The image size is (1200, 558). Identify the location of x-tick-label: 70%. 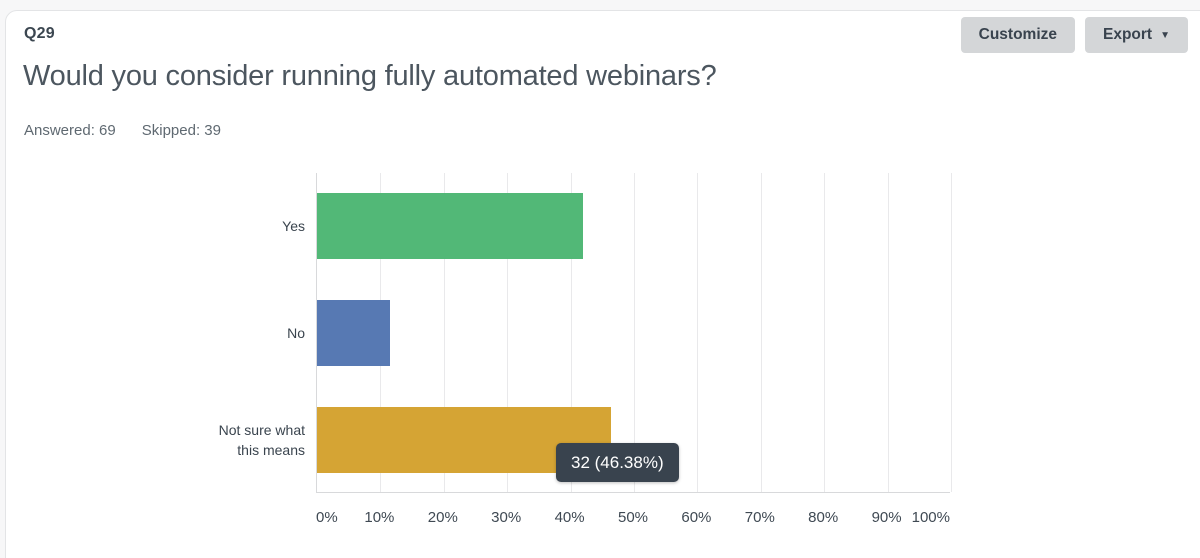
(759, 517).